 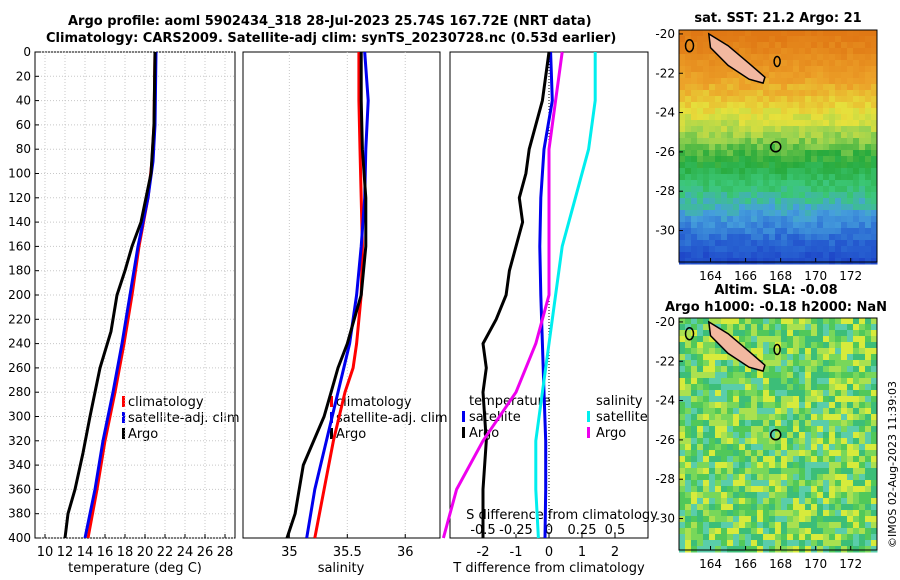 I want to click on legend-swatch-argo, so click(x=331, y=433).